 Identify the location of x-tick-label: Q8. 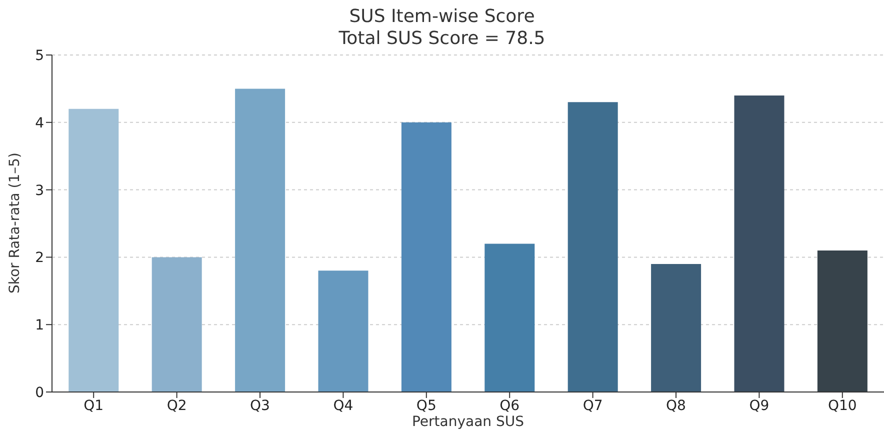
(676, 406).